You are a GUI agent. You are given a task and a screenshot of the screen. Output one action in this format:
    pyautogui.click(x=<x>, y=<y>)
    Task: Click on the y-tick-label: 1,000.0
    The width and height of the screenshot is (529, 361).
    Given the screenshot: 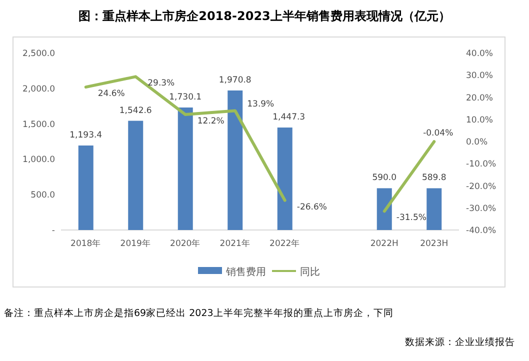 What is the action you would take?
    pyautogui.click(x=38, y=160)
    